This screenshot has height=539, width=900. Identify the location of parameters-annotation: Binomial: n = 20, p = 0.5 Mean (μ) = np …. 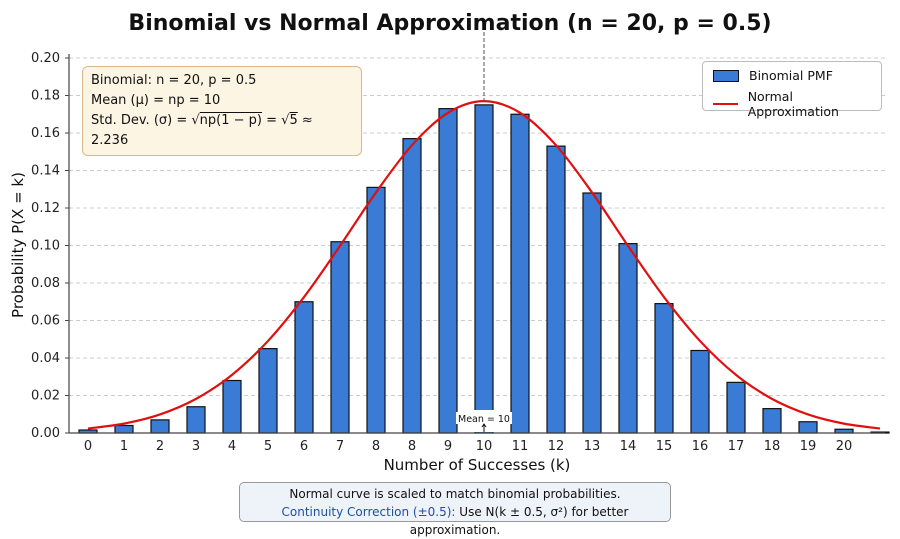
(222, 111).